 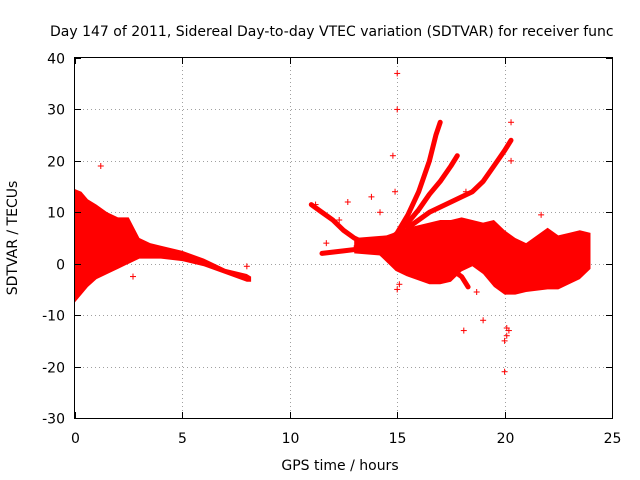 What do you see at coordinates (613, 439) in the screenshot?
I see `x-tick-label: 25` at bounding box center [613, 439].